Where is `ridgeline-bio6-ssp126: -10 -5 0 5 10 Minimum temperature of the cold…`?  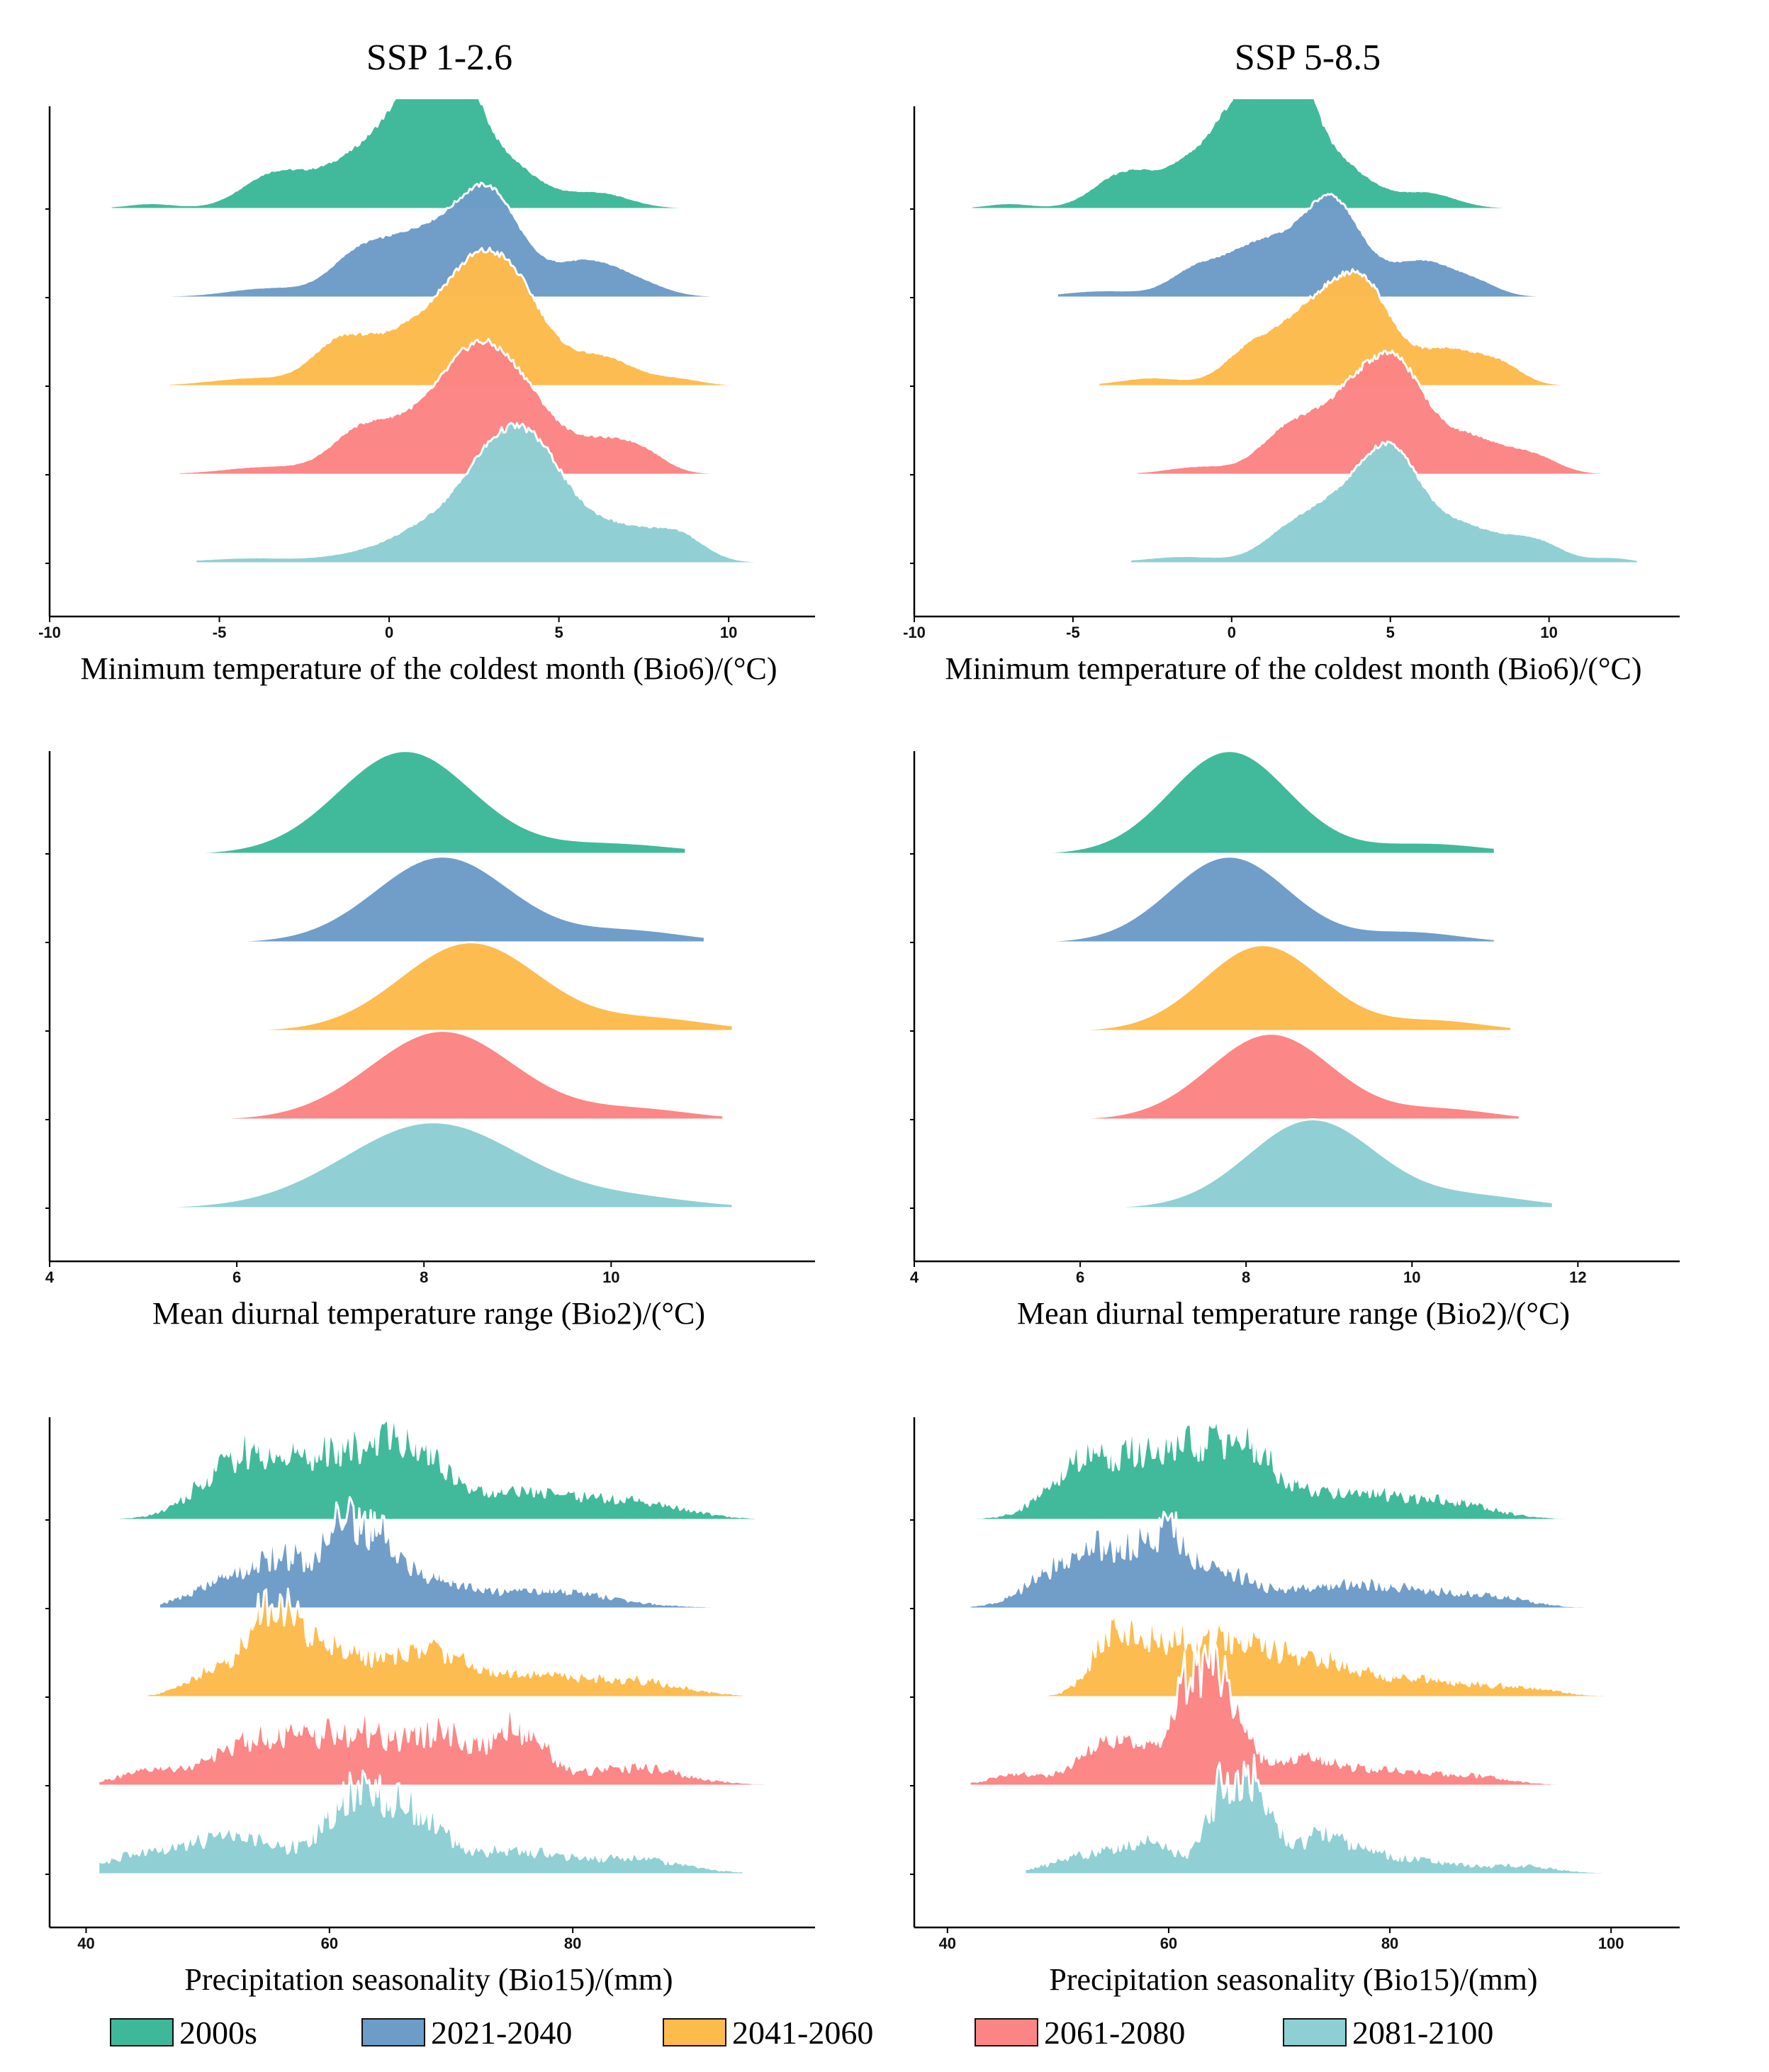 ridgeline-bio6-ssp126: -10 -5 0 5 10 Minimum temperature of the cold… is located at coordinates (453, 396).